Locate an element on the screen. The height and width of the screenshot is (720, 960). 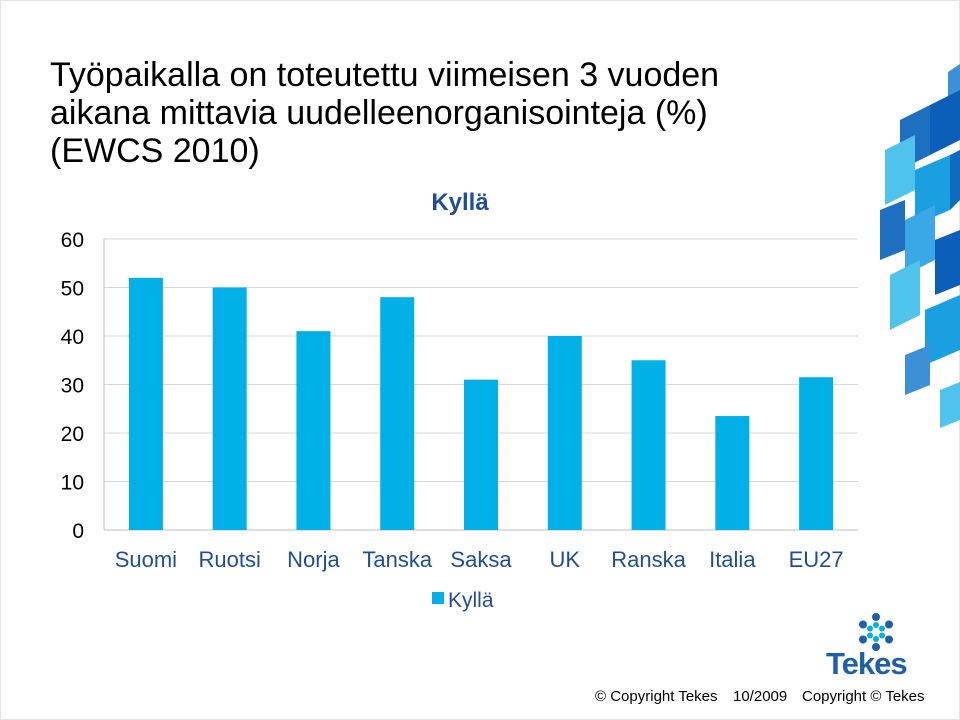
y-tick-label: 60 is located at coordinates (72, 240).